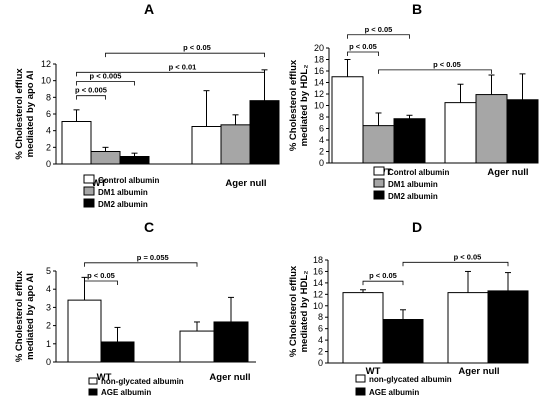 The image size is (550, 404). I want to click on y-tick-label: 16, so click(319, 71).